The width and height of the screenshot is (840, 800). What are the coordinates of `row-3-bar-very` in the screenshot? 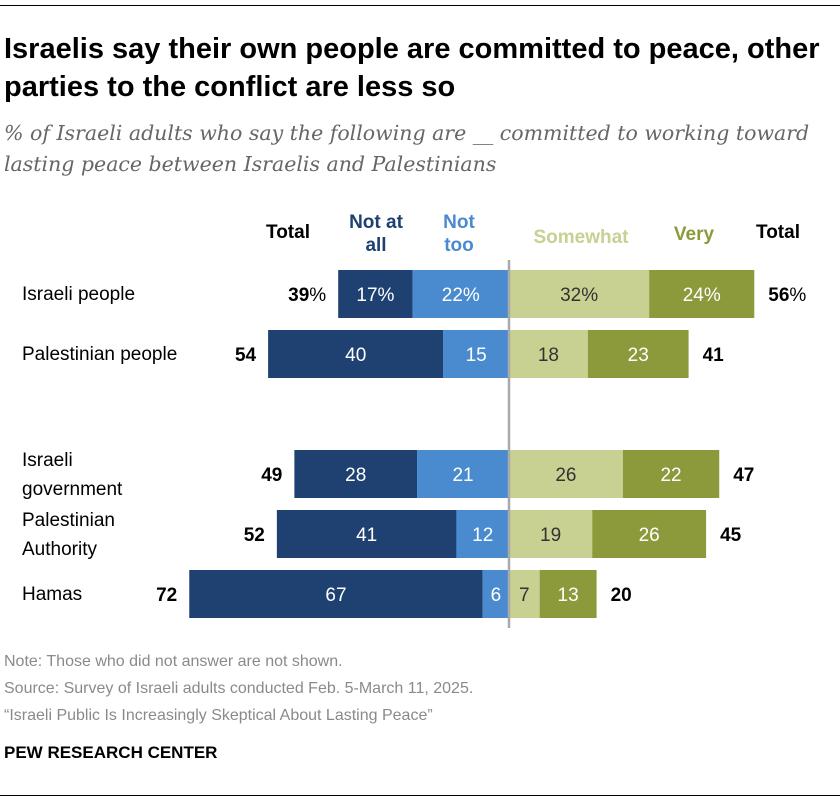 It's located at (671, 474).